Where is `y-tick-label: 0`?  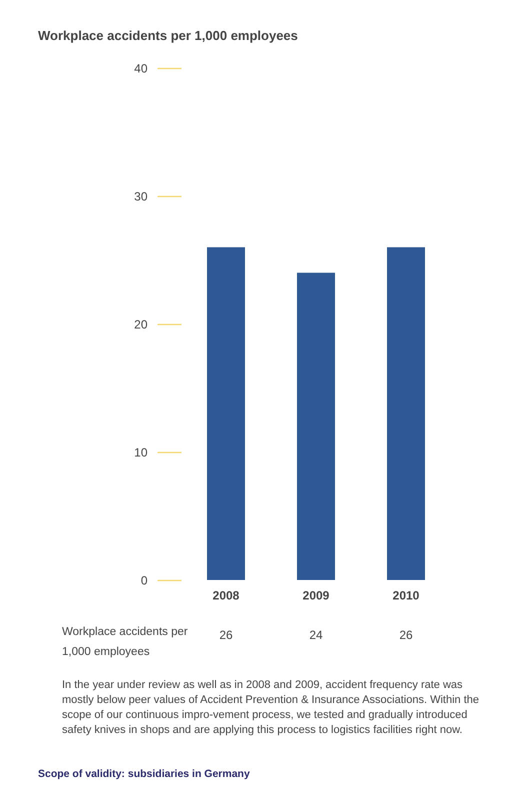 y-tick-label: 0 is located at coordinates (144, 581).